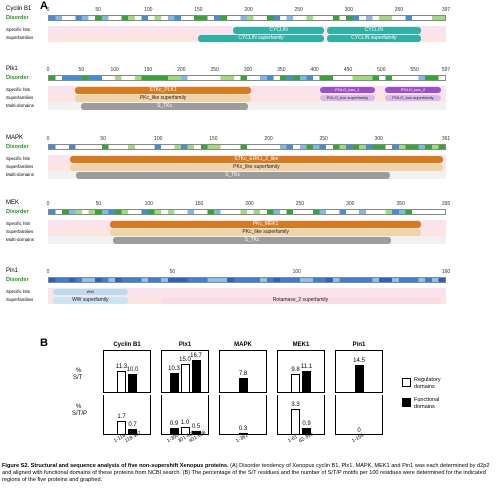 This screenshot has width=498, height=500. Describe the element at coordinates (79, 371) in the screenshot. I see `y-label-st-pct: %` at that location.